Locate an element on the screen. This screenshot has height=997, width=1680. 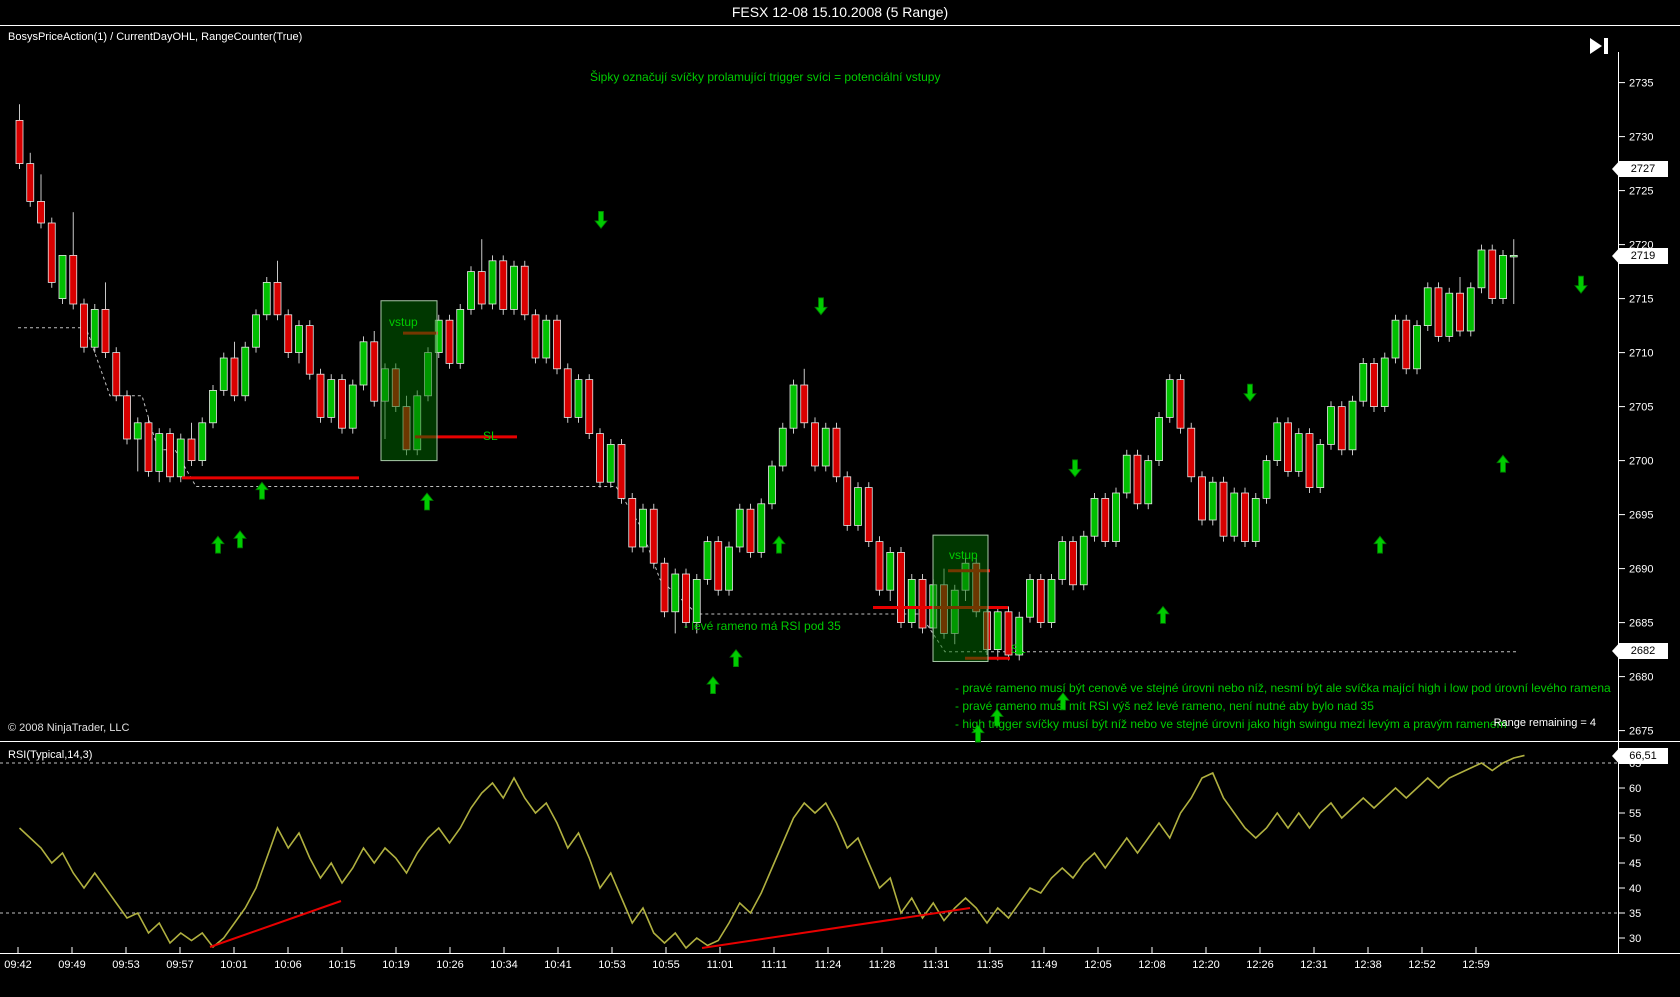
price-tick-label: 2675 is located at coordinates (1641, 732).